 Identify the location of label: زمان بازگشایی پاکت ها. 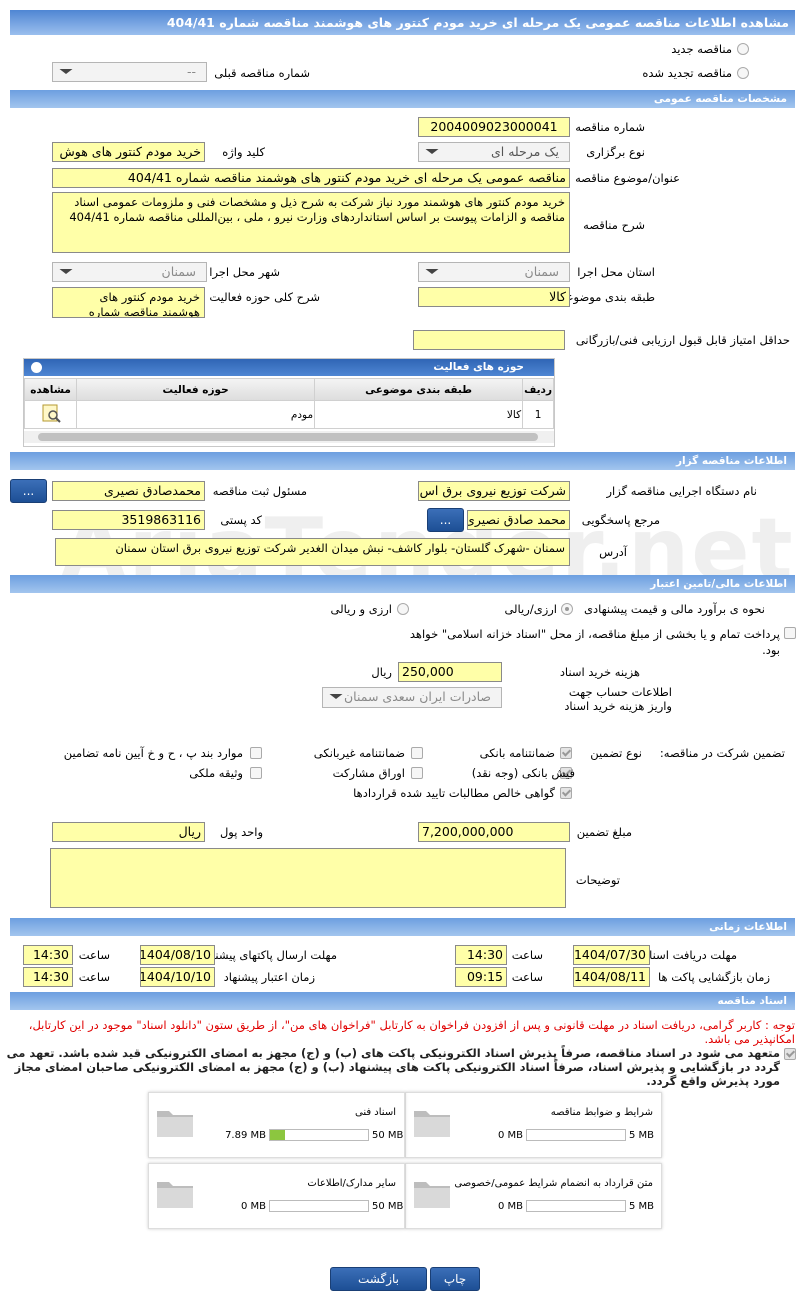
(714, 977).